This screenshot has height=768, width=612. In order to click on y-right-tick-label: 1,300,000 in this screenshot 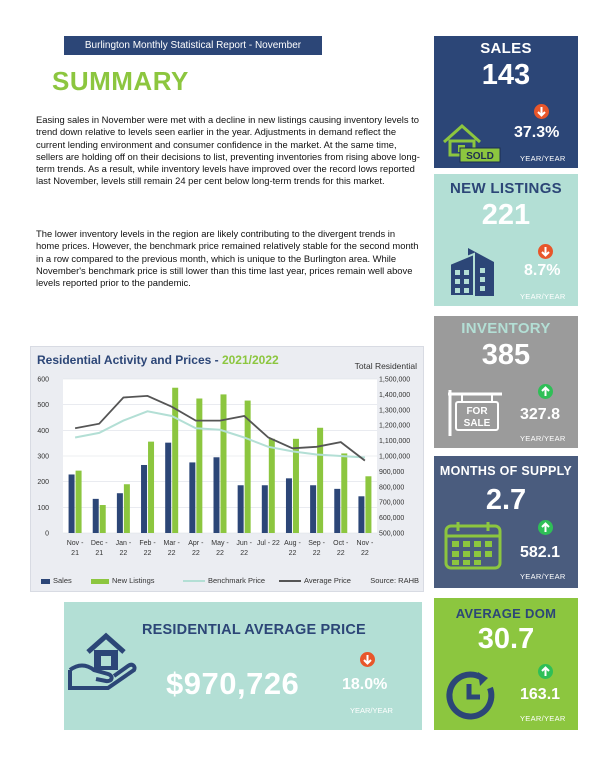, I will do `click(394, 410)`.